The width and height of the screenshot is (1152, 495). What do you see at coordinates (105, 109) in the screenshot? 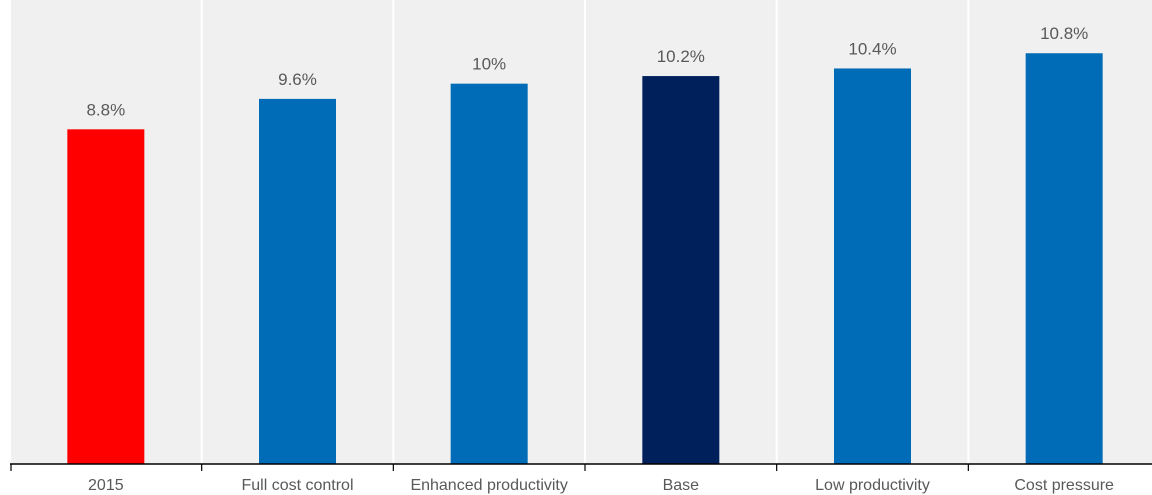
I see `value-label: 8.8%` at bounding box center [105, 109].